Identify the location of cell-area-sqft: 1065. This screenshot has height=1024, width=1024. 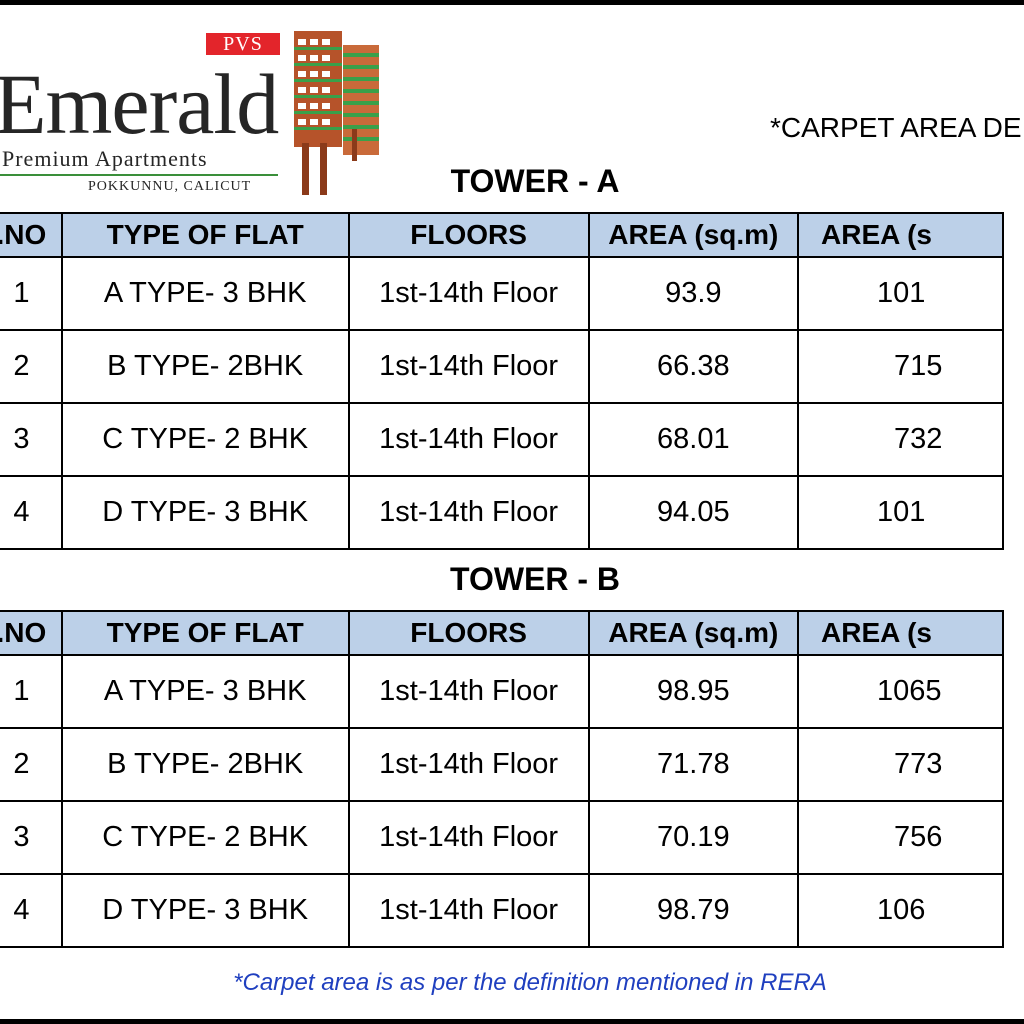
(900, 691).